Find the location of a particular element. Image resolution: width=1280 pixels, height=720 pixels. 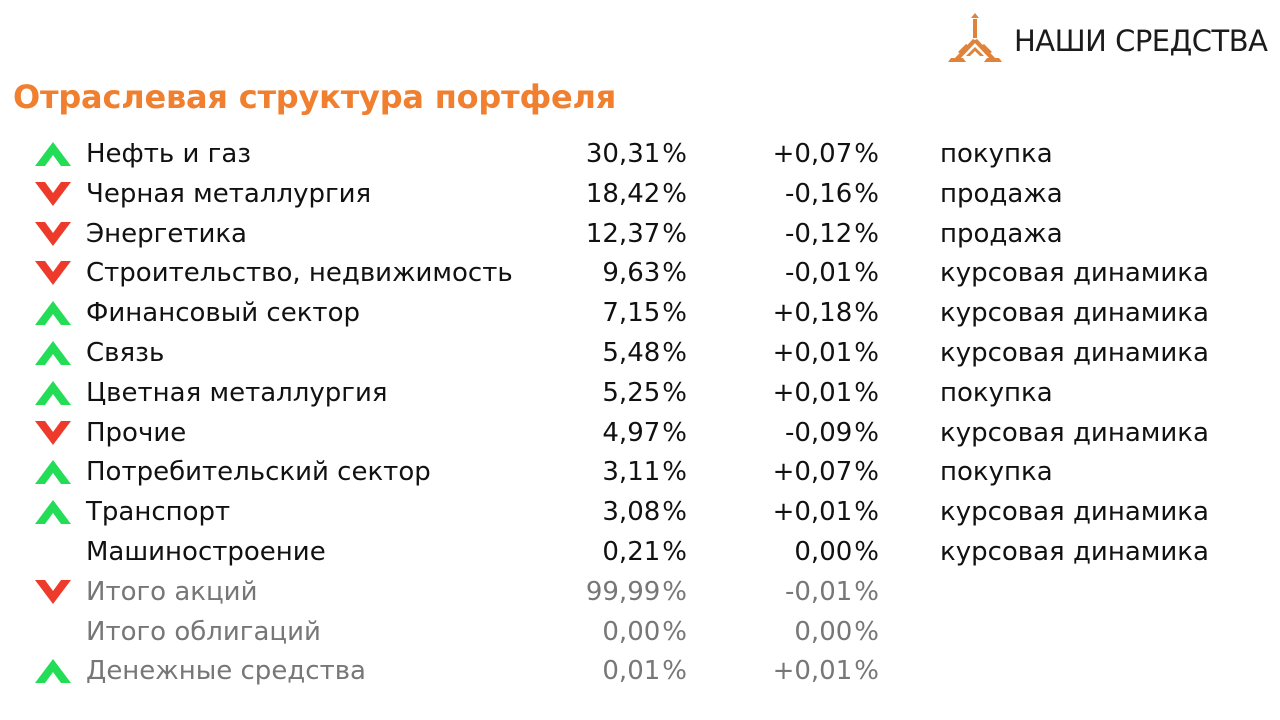

share-number: 3,11 is located at coordinates (631, 472).